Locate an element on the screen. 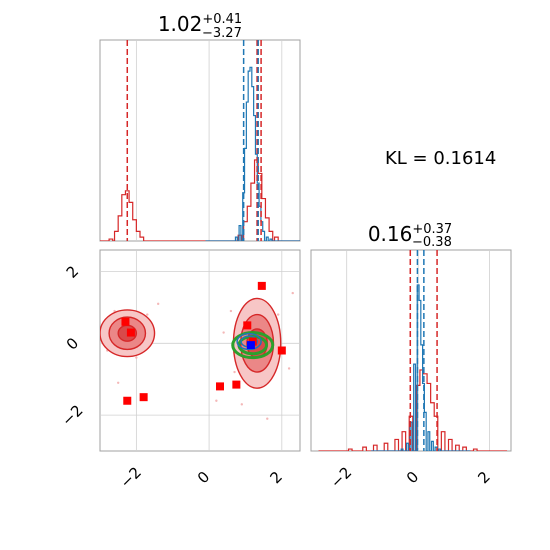 This screenshot has height=550, width=550. hist-p2-blue-series is located at coordinates (421, 367).